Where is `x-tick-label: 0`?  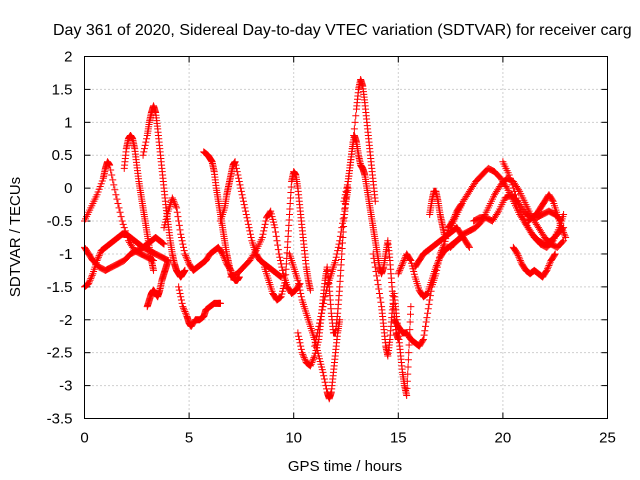
x-tick-label: 0 is located at coordinates (84, 438).